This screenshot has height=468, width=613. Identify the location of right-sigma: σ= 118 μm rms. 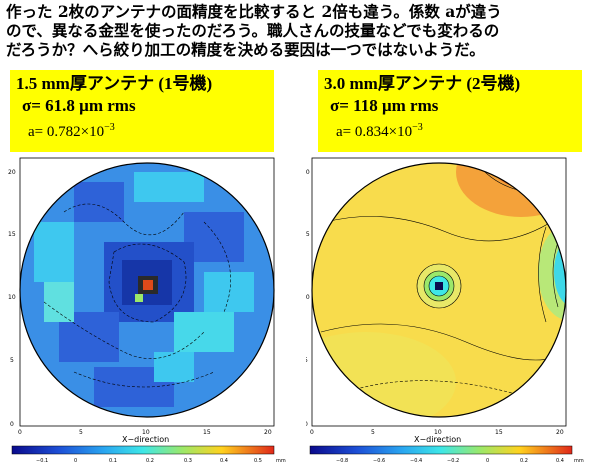
(453, 106).